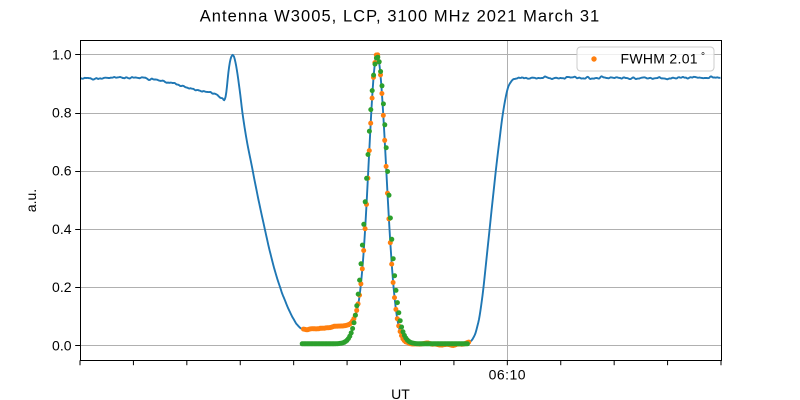  Describe the element at coordinates (62, 287) in the screenshot. I see `svg-text: 0.2` at that location.